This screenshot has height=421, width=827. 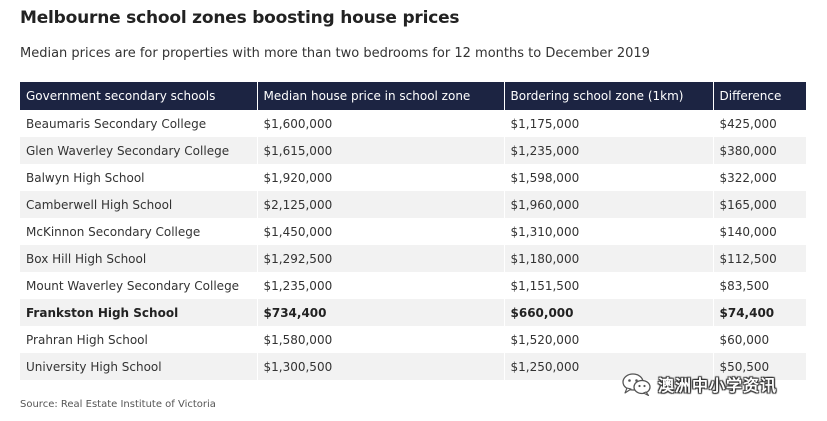 I want to click on header-median-price: Median house price in school zone, so click(x=381, y=96).